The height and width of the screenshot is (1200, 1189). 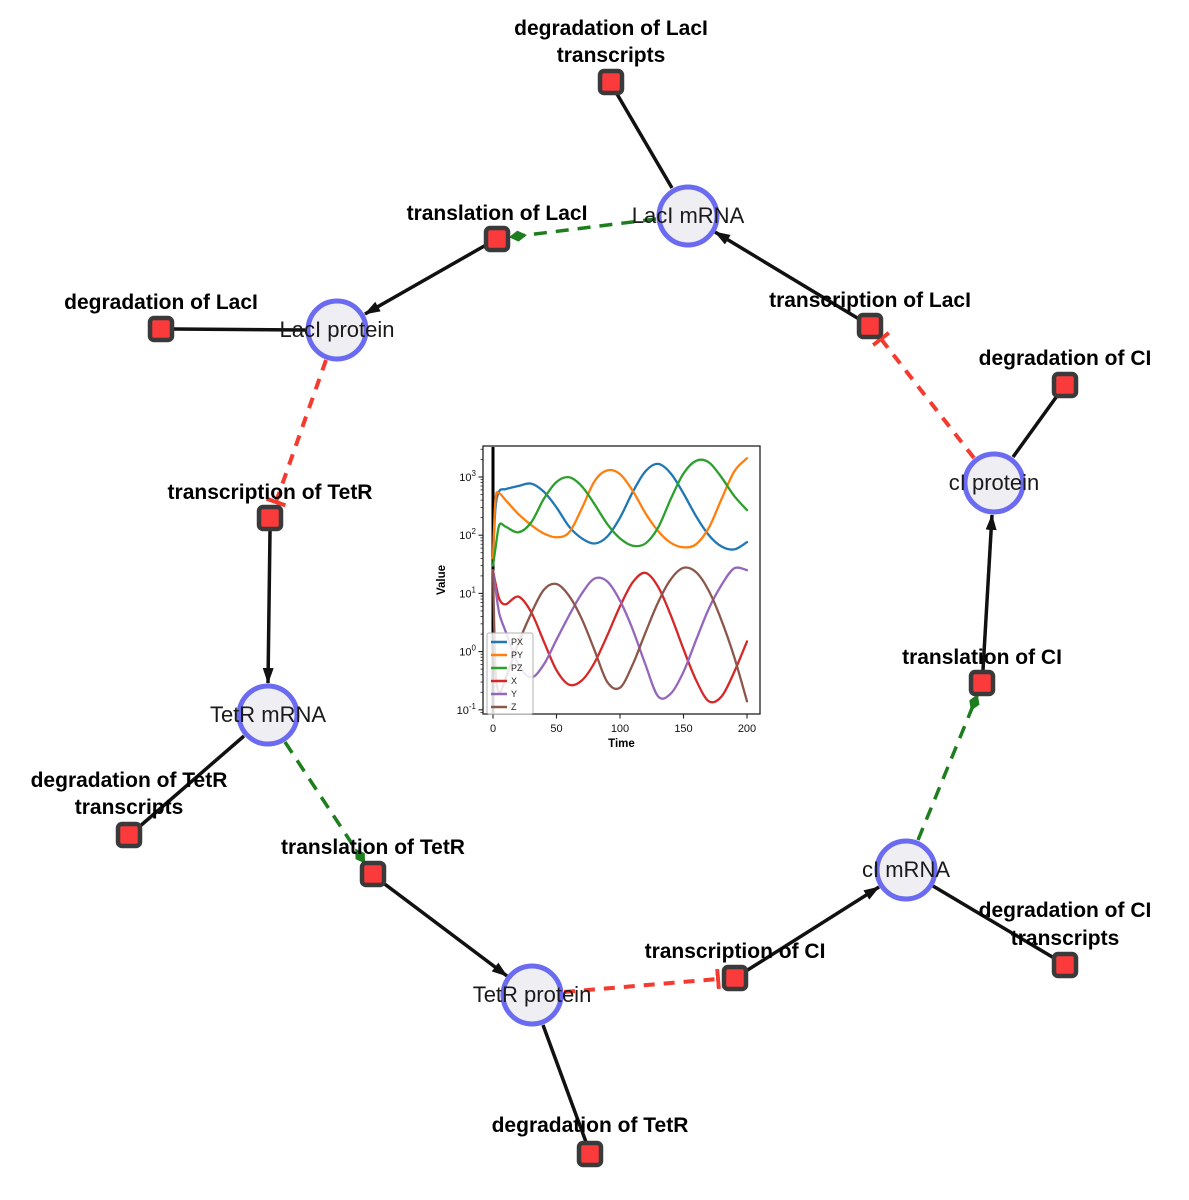 I want to click on legend-label-px: PX, so click(x=517, y=642).